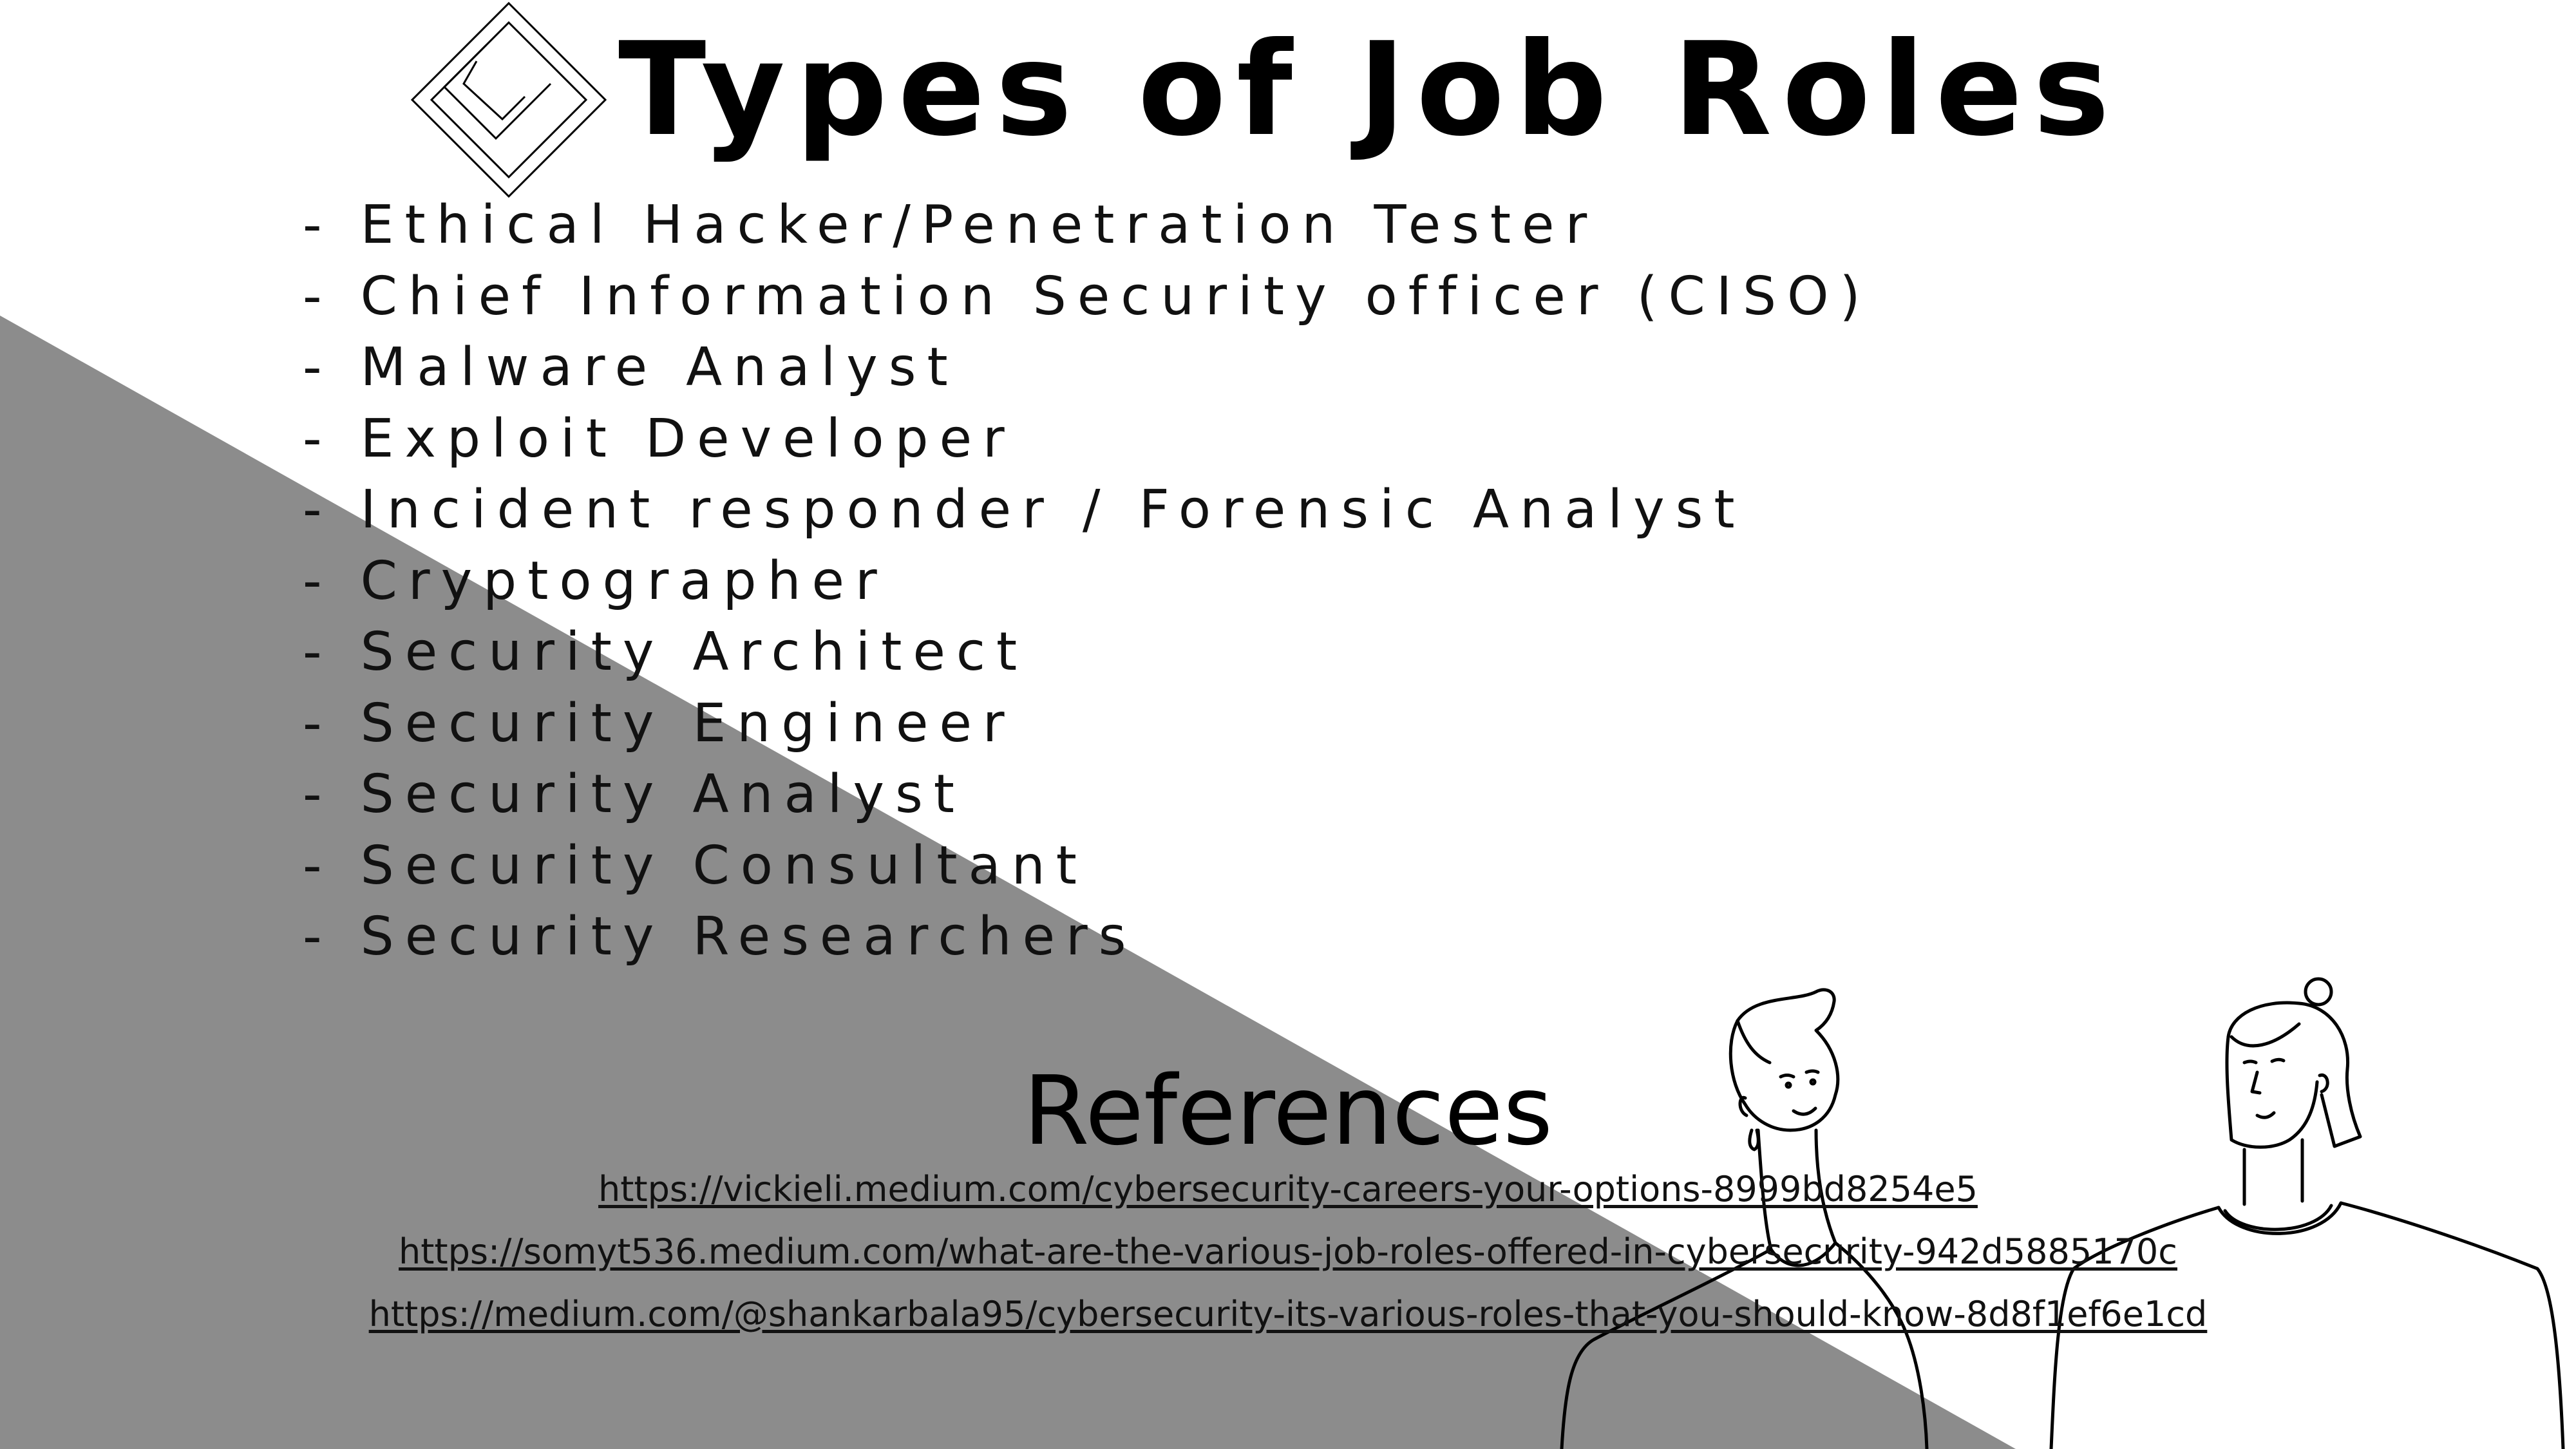 The width and height of the screenshot is (2576, 1449). Describe the element at coordinates (631, 367) in the screenshot. I see `list-item: - Malware Analyst` at that location.